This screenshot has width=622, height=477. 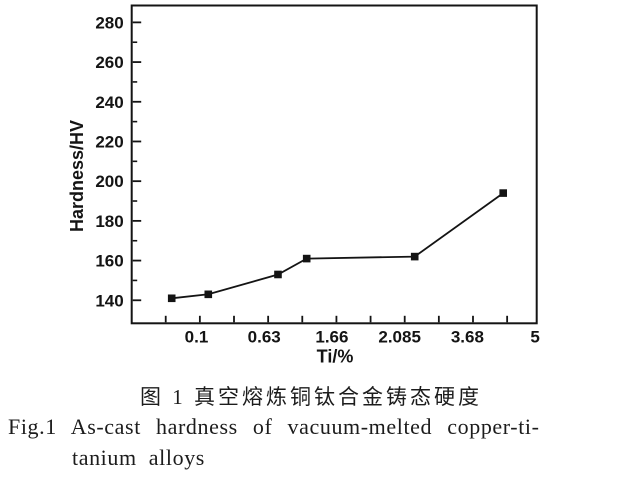 I want to click on caption-chinese: 图 1 真空熔炼铜钛合金铸态硬度, so click(x=311, y=397).